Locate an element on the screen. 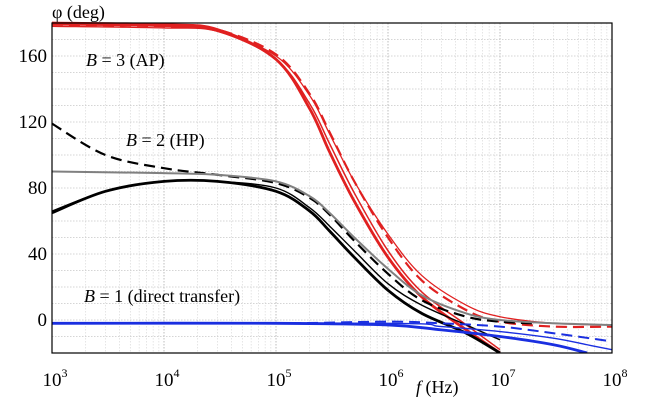 This screenshot has height=401, width=651. x-tick-label: 10³ is located at coordinates (55, 378).